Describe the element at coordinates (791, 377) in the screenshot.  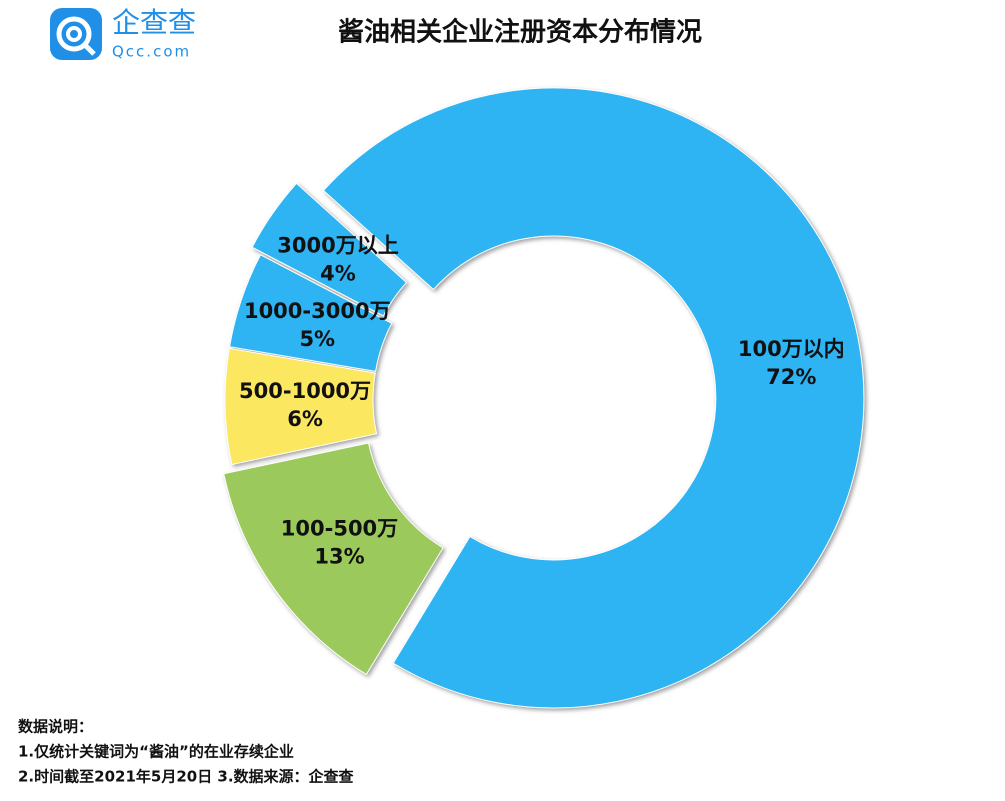
I see `slice-value: 72%` at that location.